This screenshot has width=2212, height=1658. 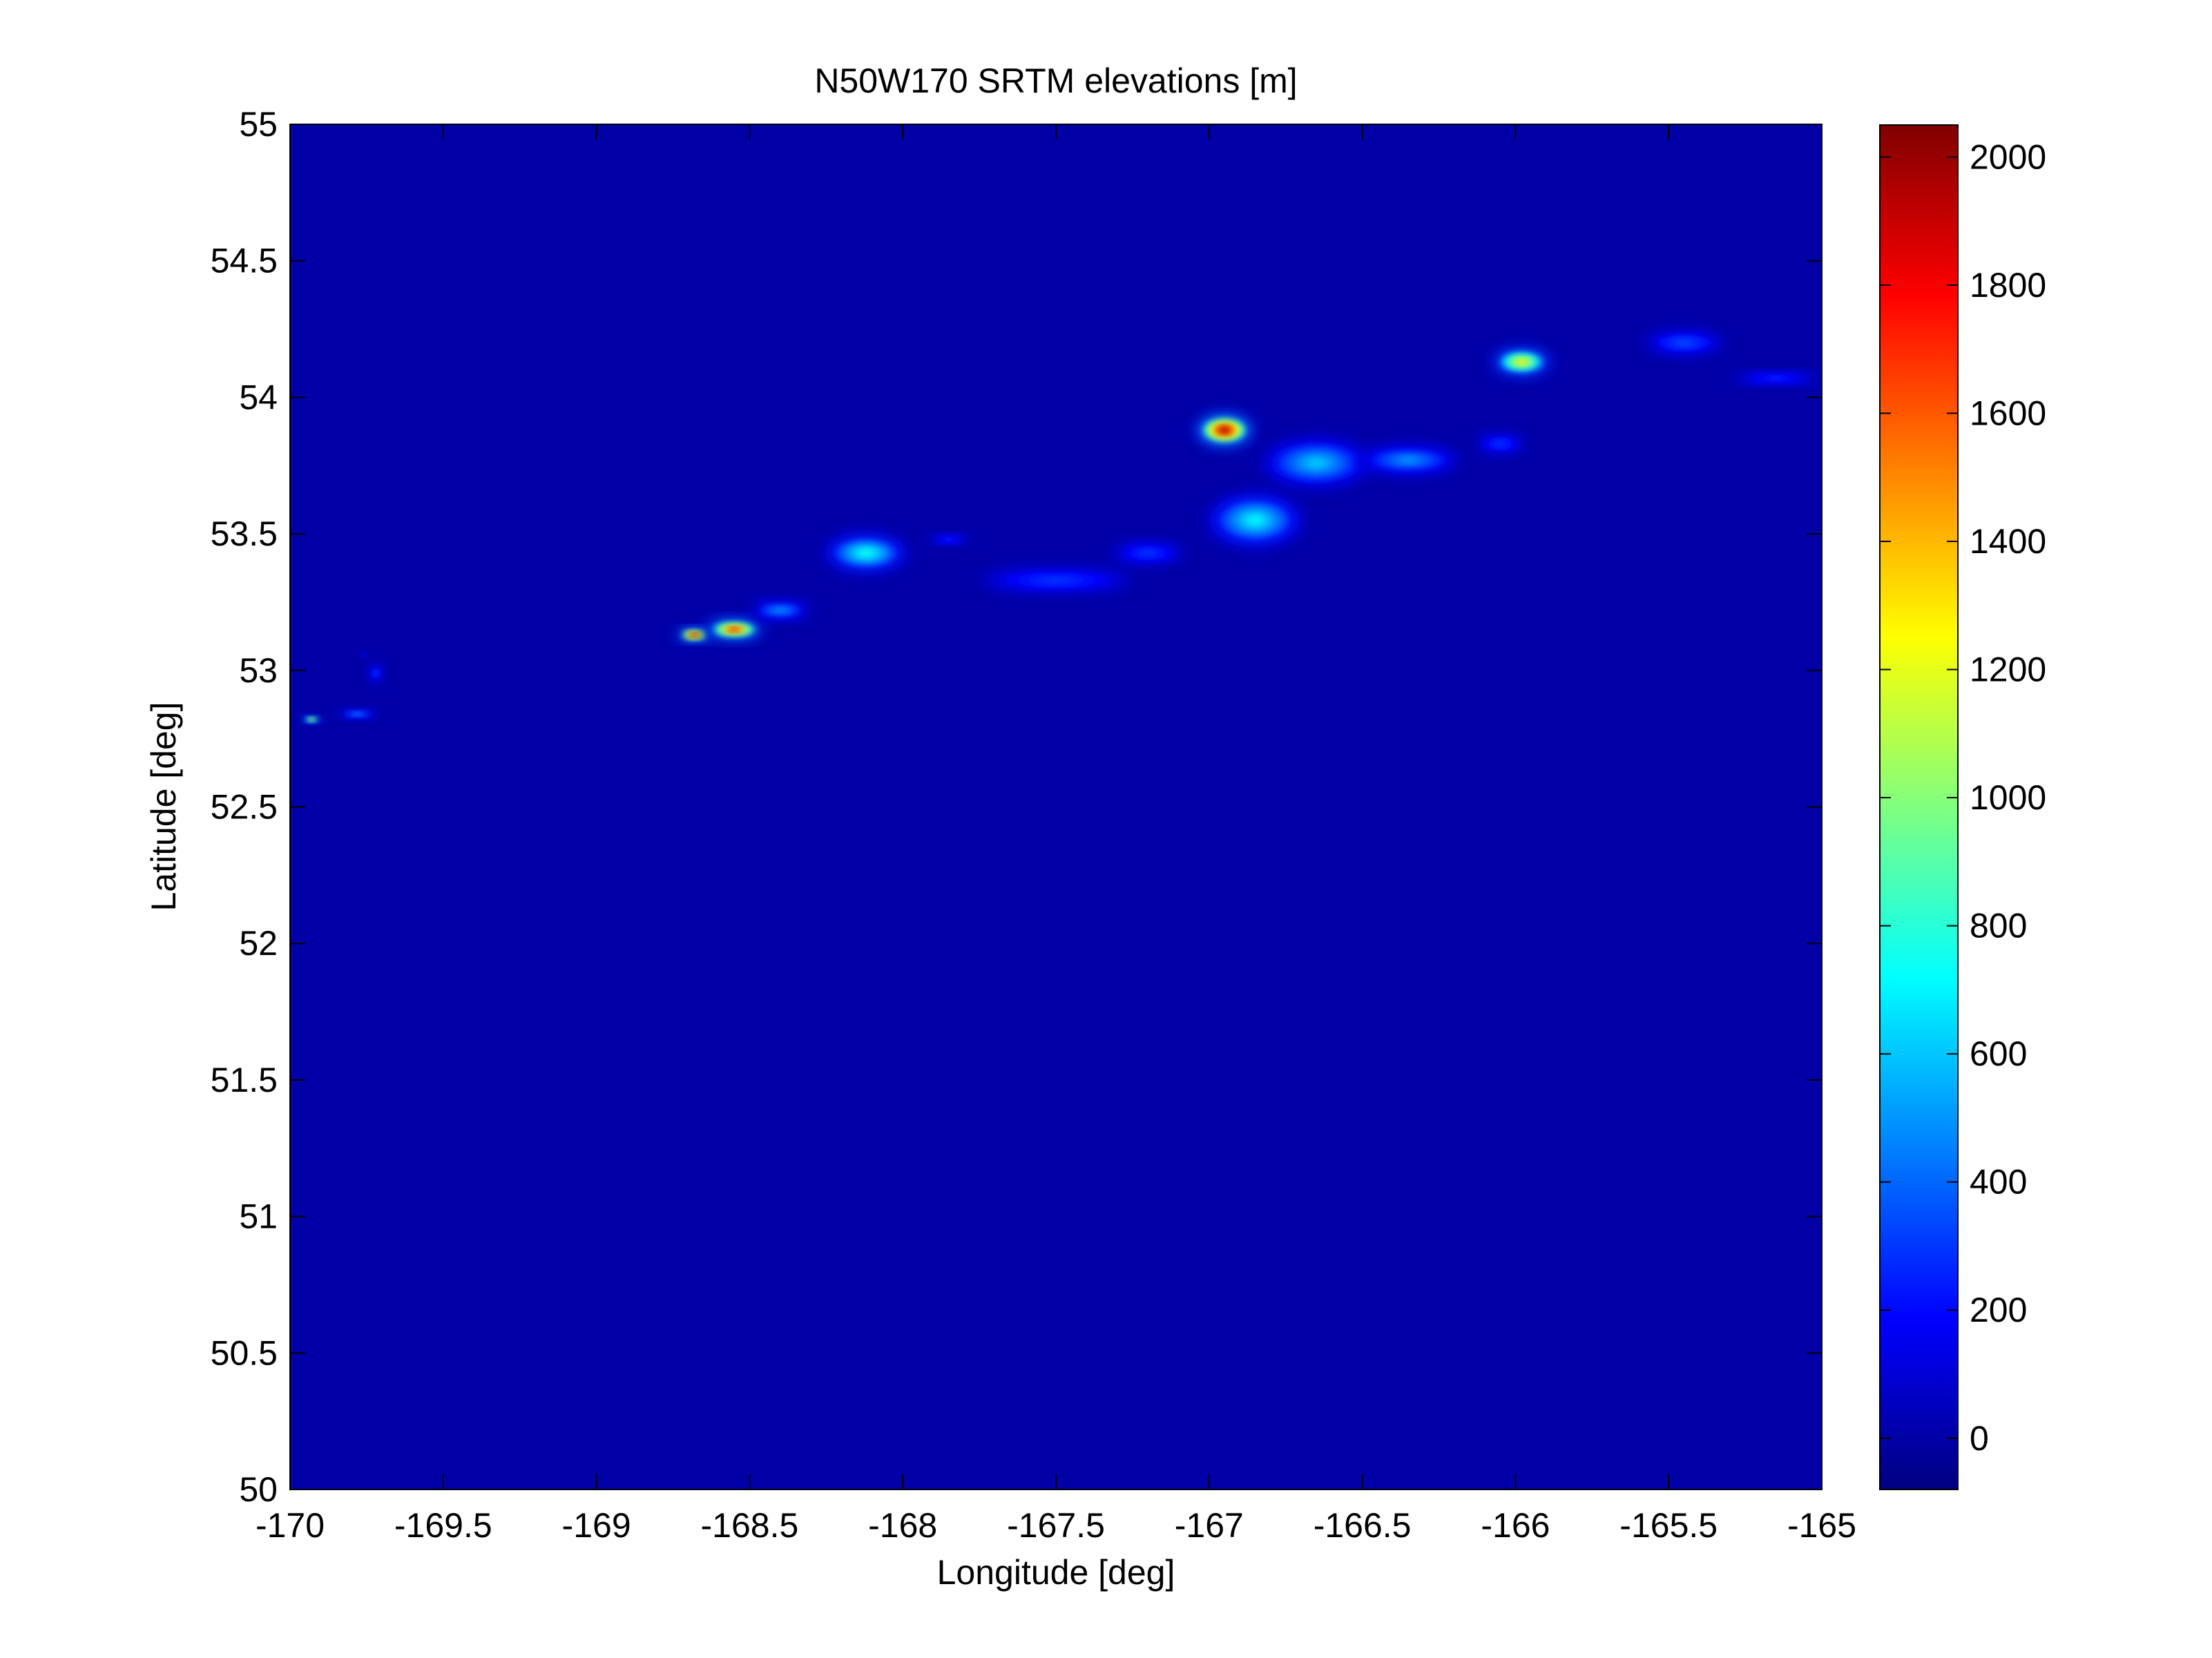 I want to click on y-tick-labels: 50 50.5 51 51.5 52 52.5 53 53.5 54 54.5 55, so click(x=244, y=807).